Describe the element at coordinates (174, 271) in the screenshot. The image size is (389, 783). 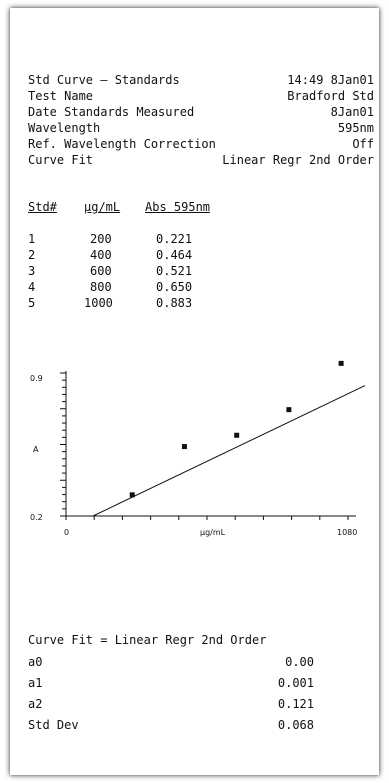
I see `table-row-abs: 0.521` at that location.